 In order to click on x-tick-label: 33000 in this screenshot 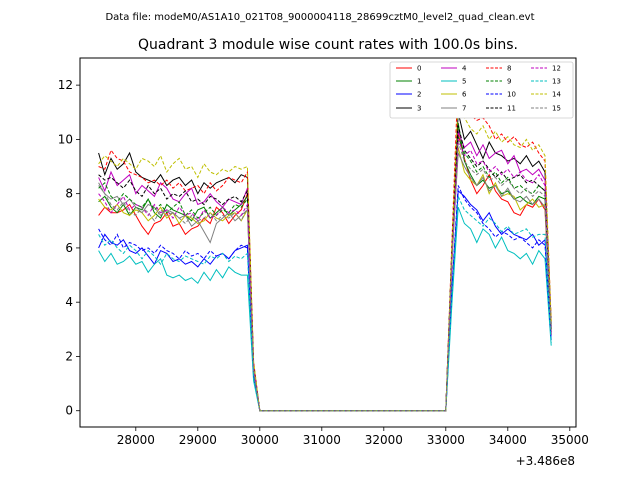, I will do `click(446, 440)`.